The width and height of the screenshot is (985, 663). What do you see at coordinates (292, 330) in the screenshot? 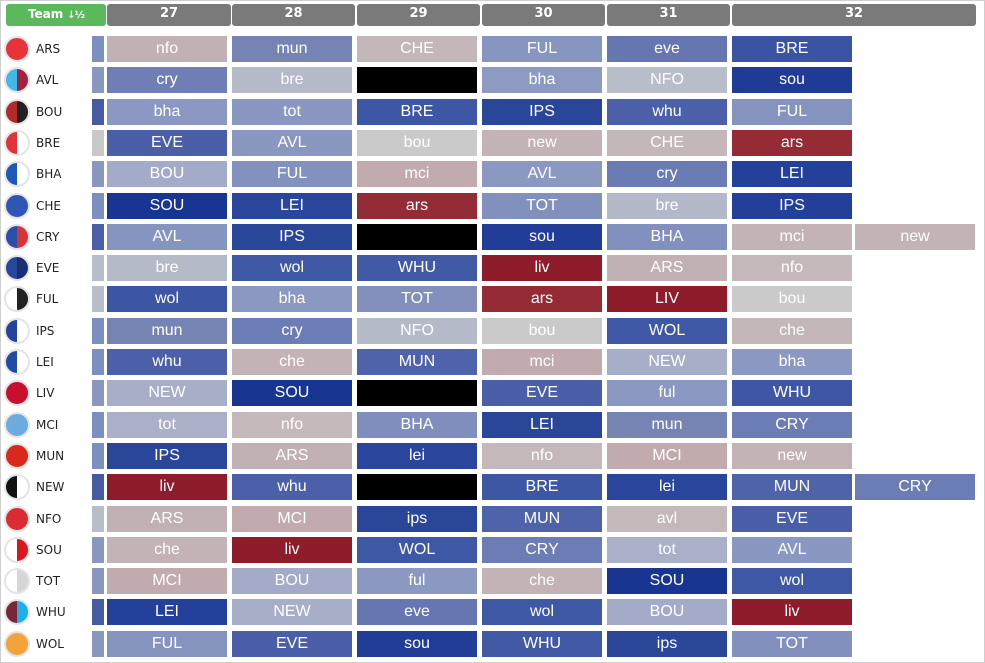
I see `fixture-cell: cry` at bounding box center [292, 330].